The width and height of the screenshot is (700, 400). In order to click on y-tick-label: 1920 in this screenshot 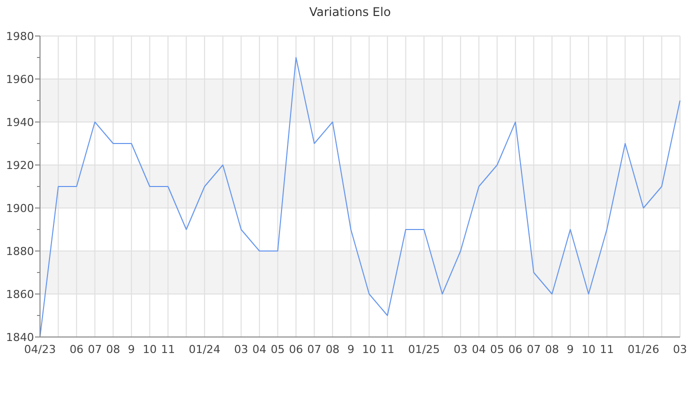, I will do `click(20, 165)`.